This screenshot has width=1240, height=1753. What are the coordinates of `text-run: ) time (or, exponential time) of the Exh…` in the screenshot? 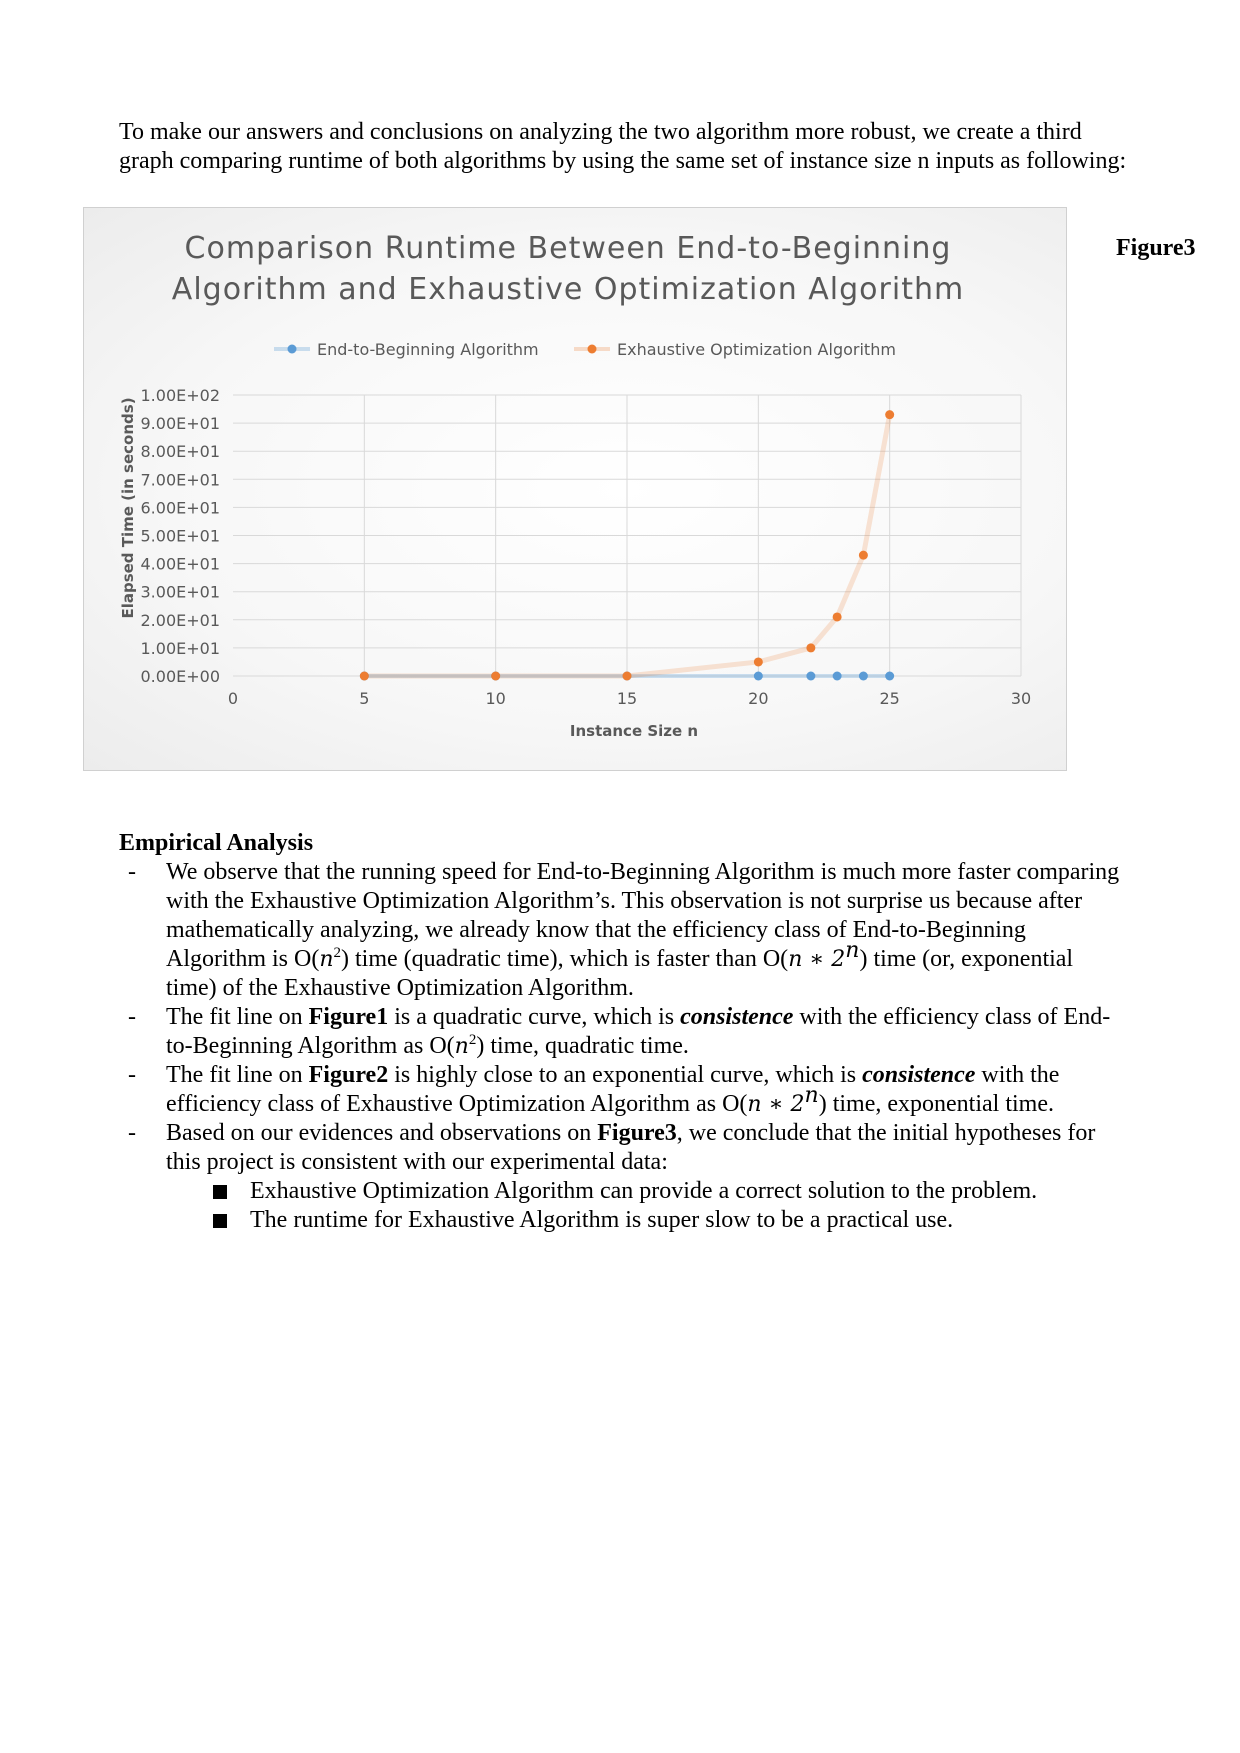 It's located at (620, 973).